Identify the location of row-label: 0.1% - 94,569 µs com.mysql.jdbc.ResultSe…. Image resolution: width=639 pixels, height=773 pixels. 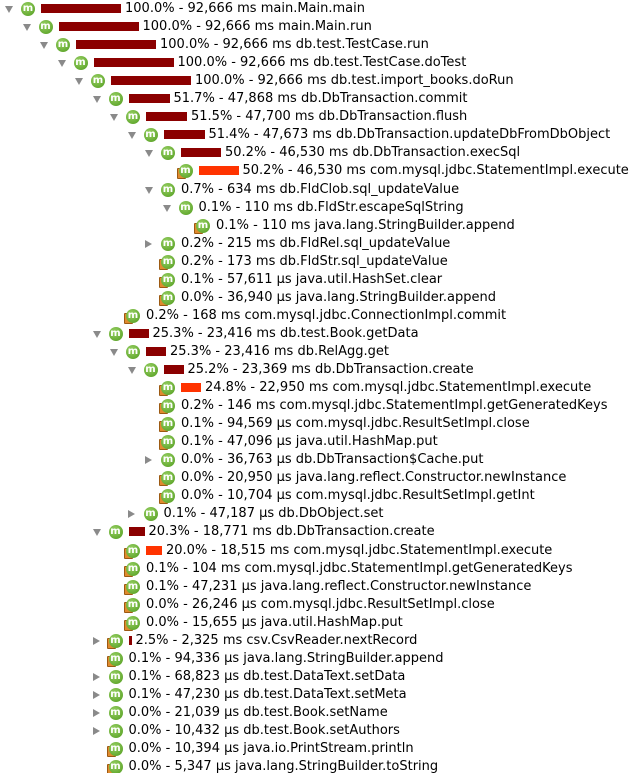
(355, 424).